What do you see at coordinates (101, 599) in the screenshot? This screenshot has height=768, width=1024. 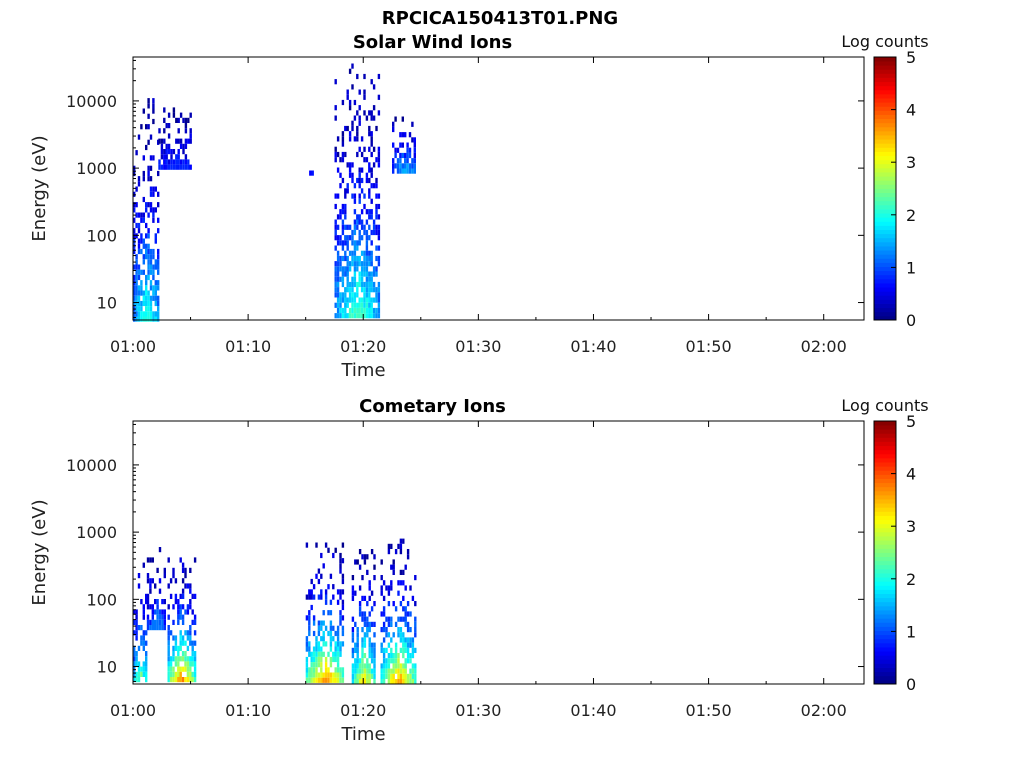 I see `y-tick-label: 100` at bounding box center [101, 599].